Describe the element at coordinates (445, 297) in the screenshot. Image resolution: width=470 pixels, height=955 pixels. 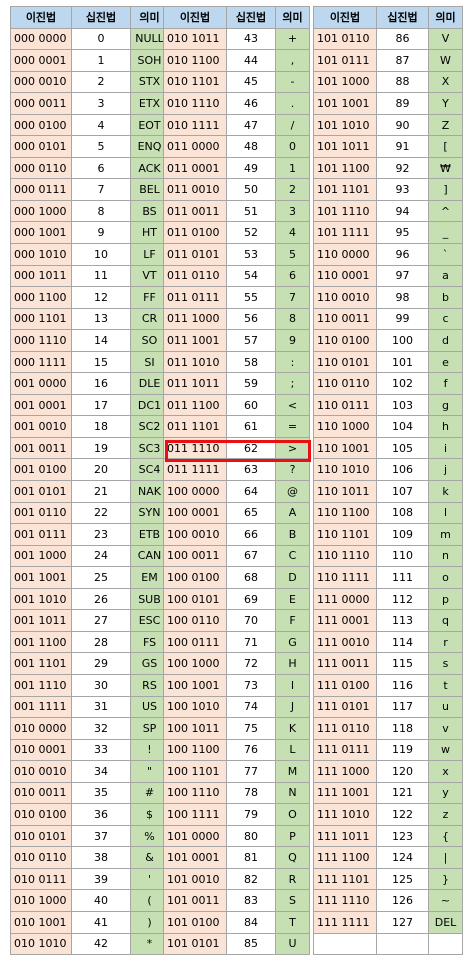
I see `meaning-cell: b` at that location.